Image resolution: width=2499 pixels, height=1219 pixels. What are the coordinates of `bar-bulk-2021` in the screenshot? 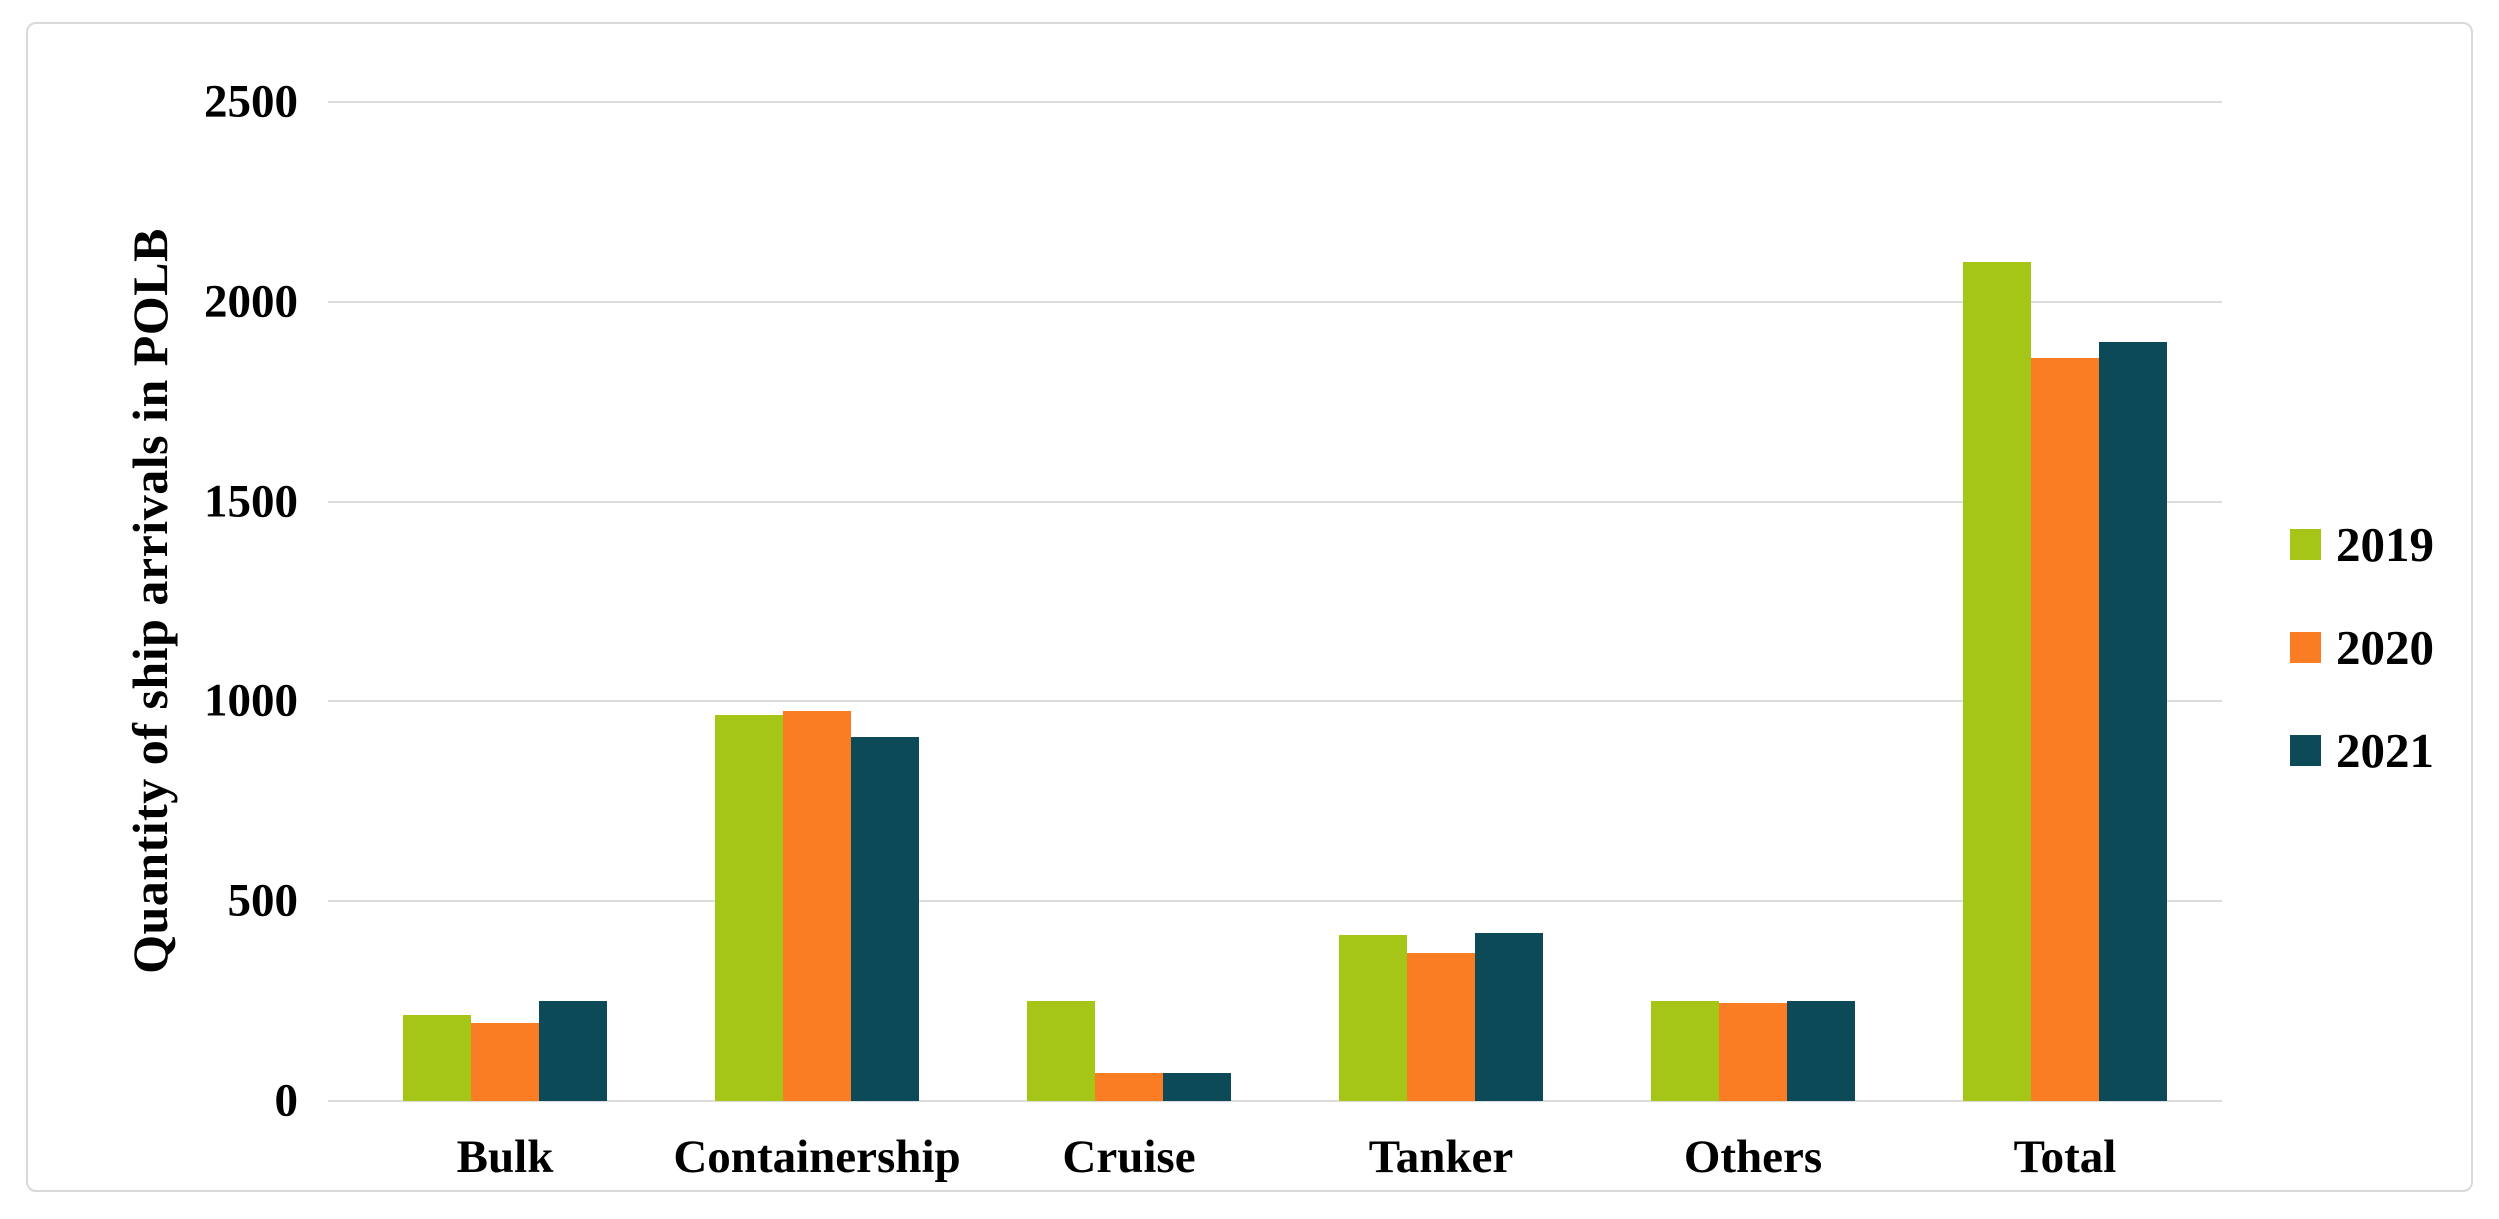 It's located at (573, 1051).